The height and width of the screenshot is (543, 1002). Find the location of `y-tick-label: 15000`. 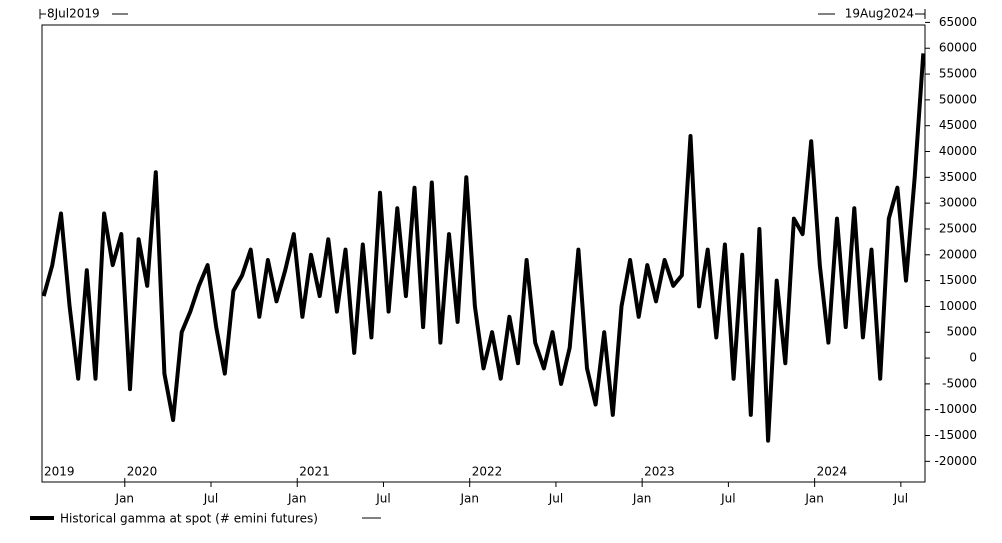

y-tick-label: 15000 is located at coordinates (958, 280).